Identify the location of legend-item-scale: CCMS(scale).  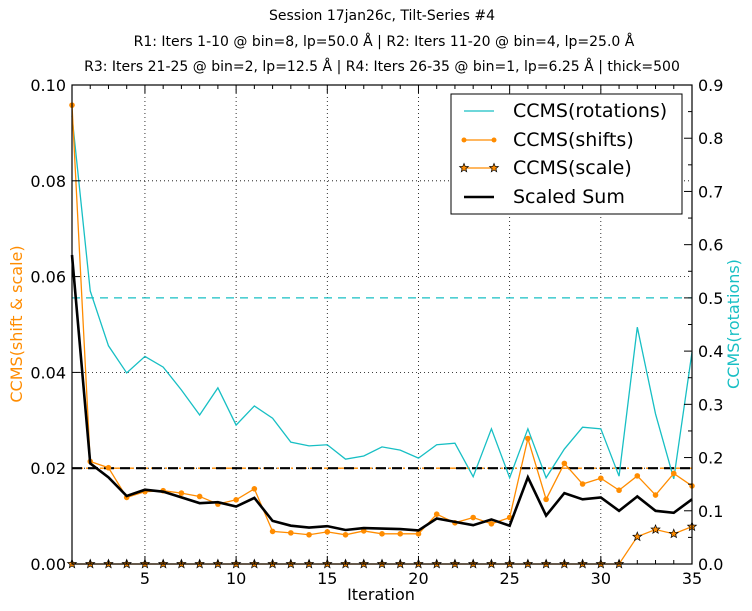
(545, 168).